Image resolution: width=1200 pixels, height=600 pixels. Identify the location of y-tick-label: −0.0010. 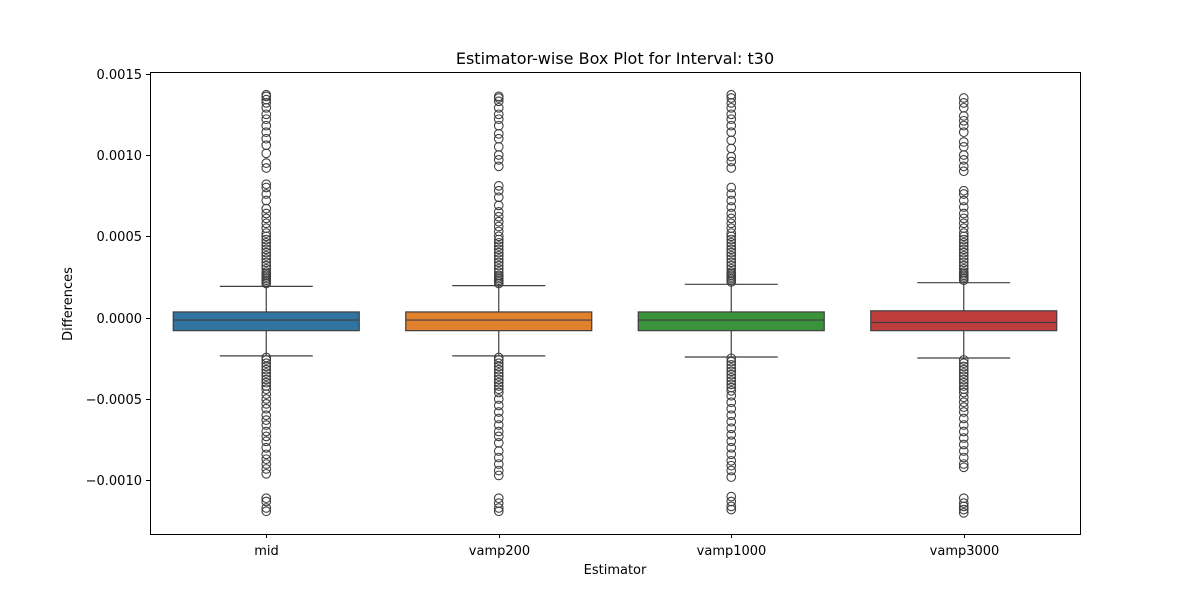
(114, 481).